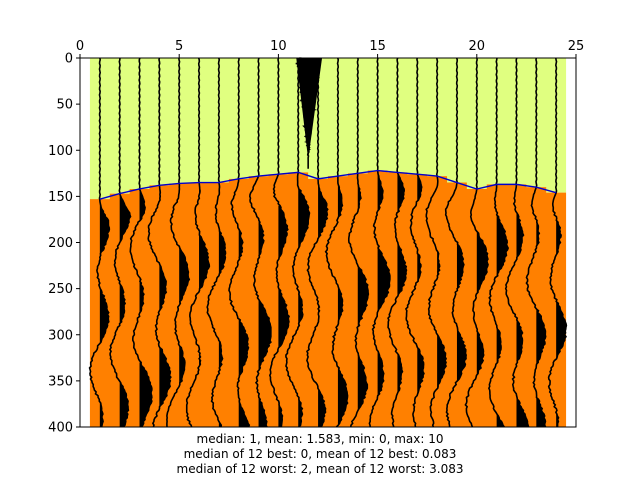  What do you see at coordinates (60, 335) in the screenshot?
I see `y-tick-label: 300` at bounding box center [60, 335].